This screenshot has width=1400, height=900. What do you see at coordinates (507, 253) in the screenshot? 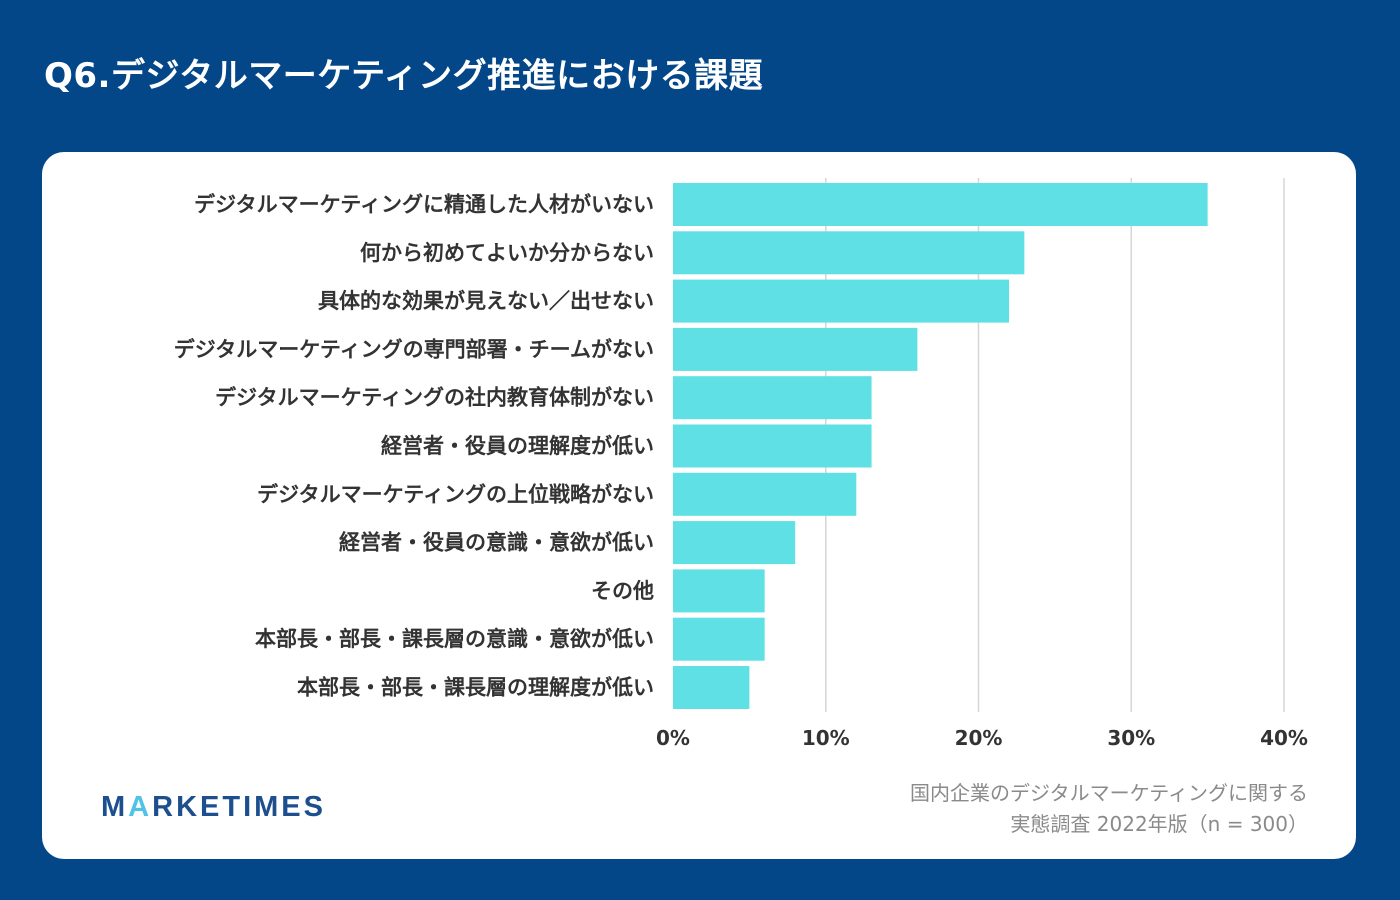
I see `category-label: 何から初めてよいか分からない` at bounding box center [507, 253].